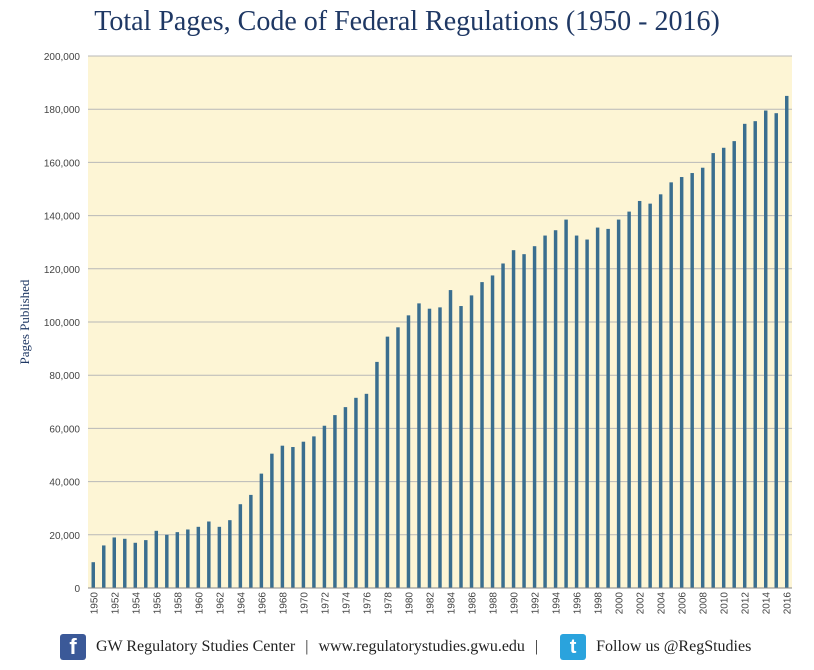  What do you see at coordinates (367, 603) in the screenshot?
I see `x-tick-label: 1976` at bounding box center [367, 603].